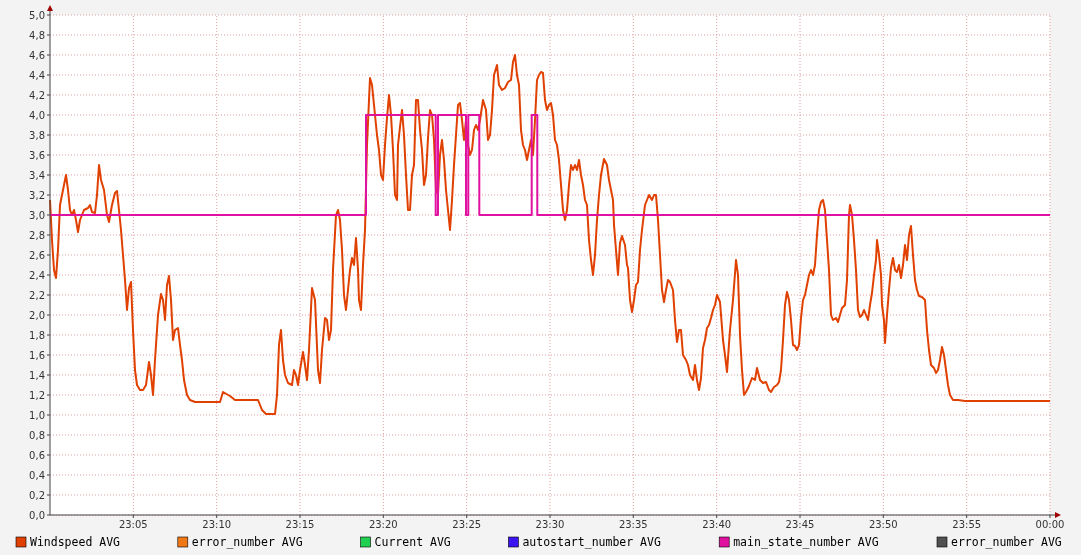 This screenshot has height=555, width=1081. What do you see at coordinates (550, 524) in the screenshot?
I see `x-tick-label: 23:30` at bounding box center [550, 524].